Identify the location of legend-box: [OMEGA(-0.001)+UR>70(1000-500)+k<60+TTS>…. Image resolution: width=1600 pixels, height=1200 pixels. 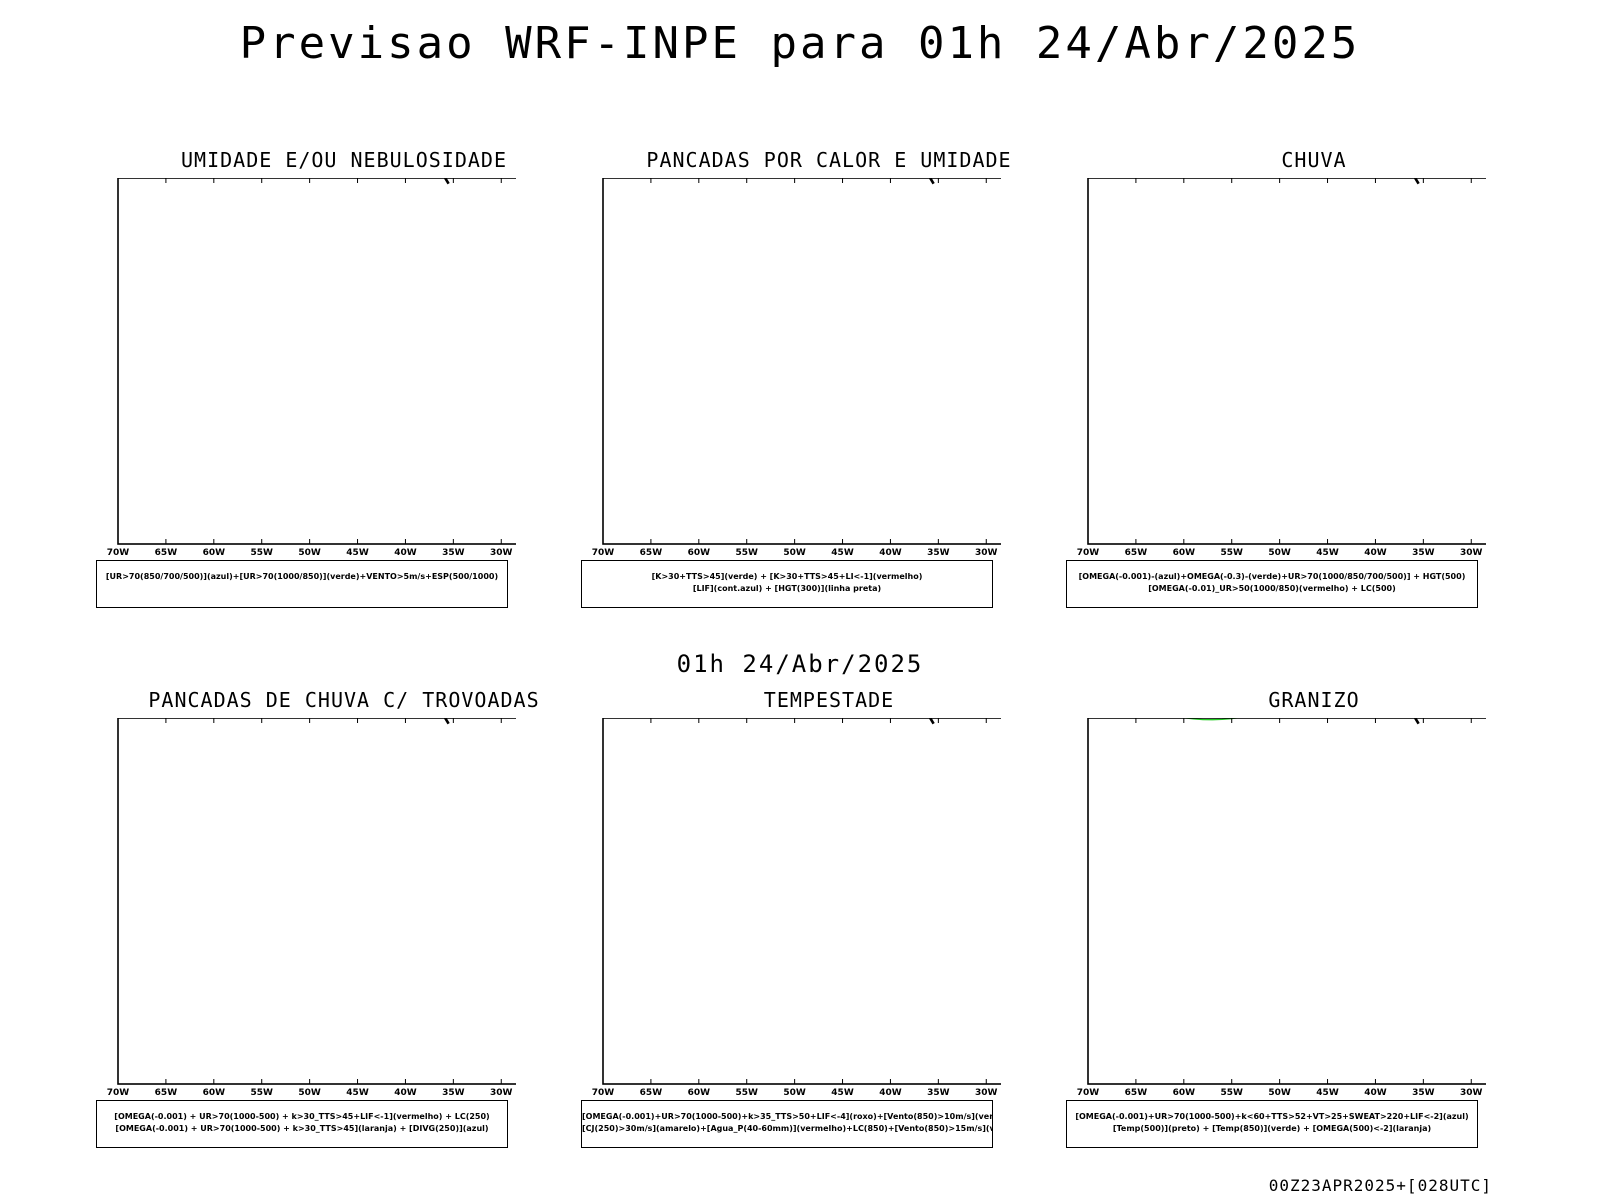
(1272, 1124).